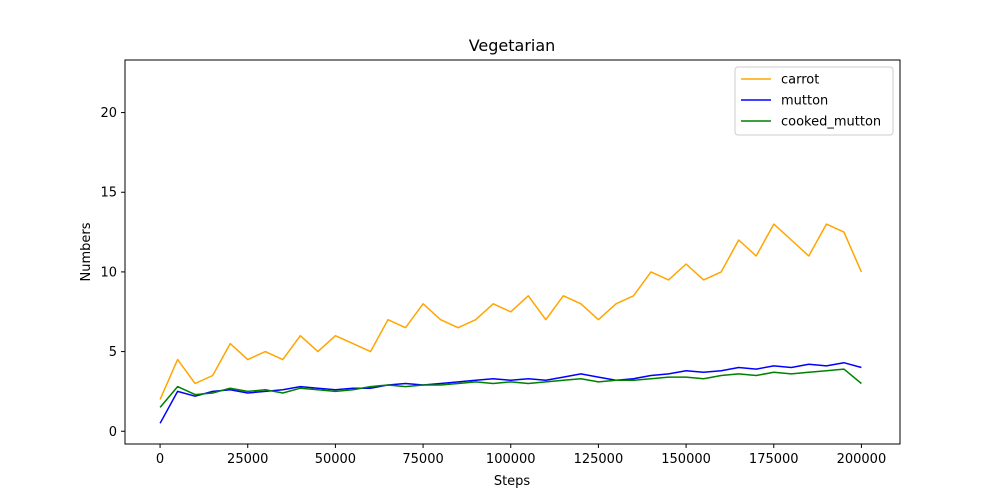 The height and width of the screenshot is (500, 1000). What do you see at coordinates (774, 459) in the screenshot?
I see `x-tick-label: 175000` at bounding box center [774, 459].